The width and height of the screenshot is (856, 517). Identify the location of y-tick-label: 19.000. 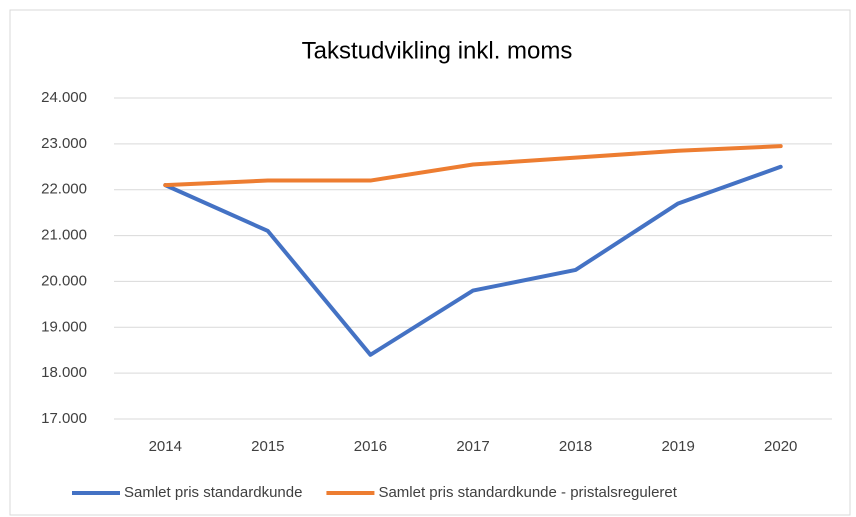
(64, 326).